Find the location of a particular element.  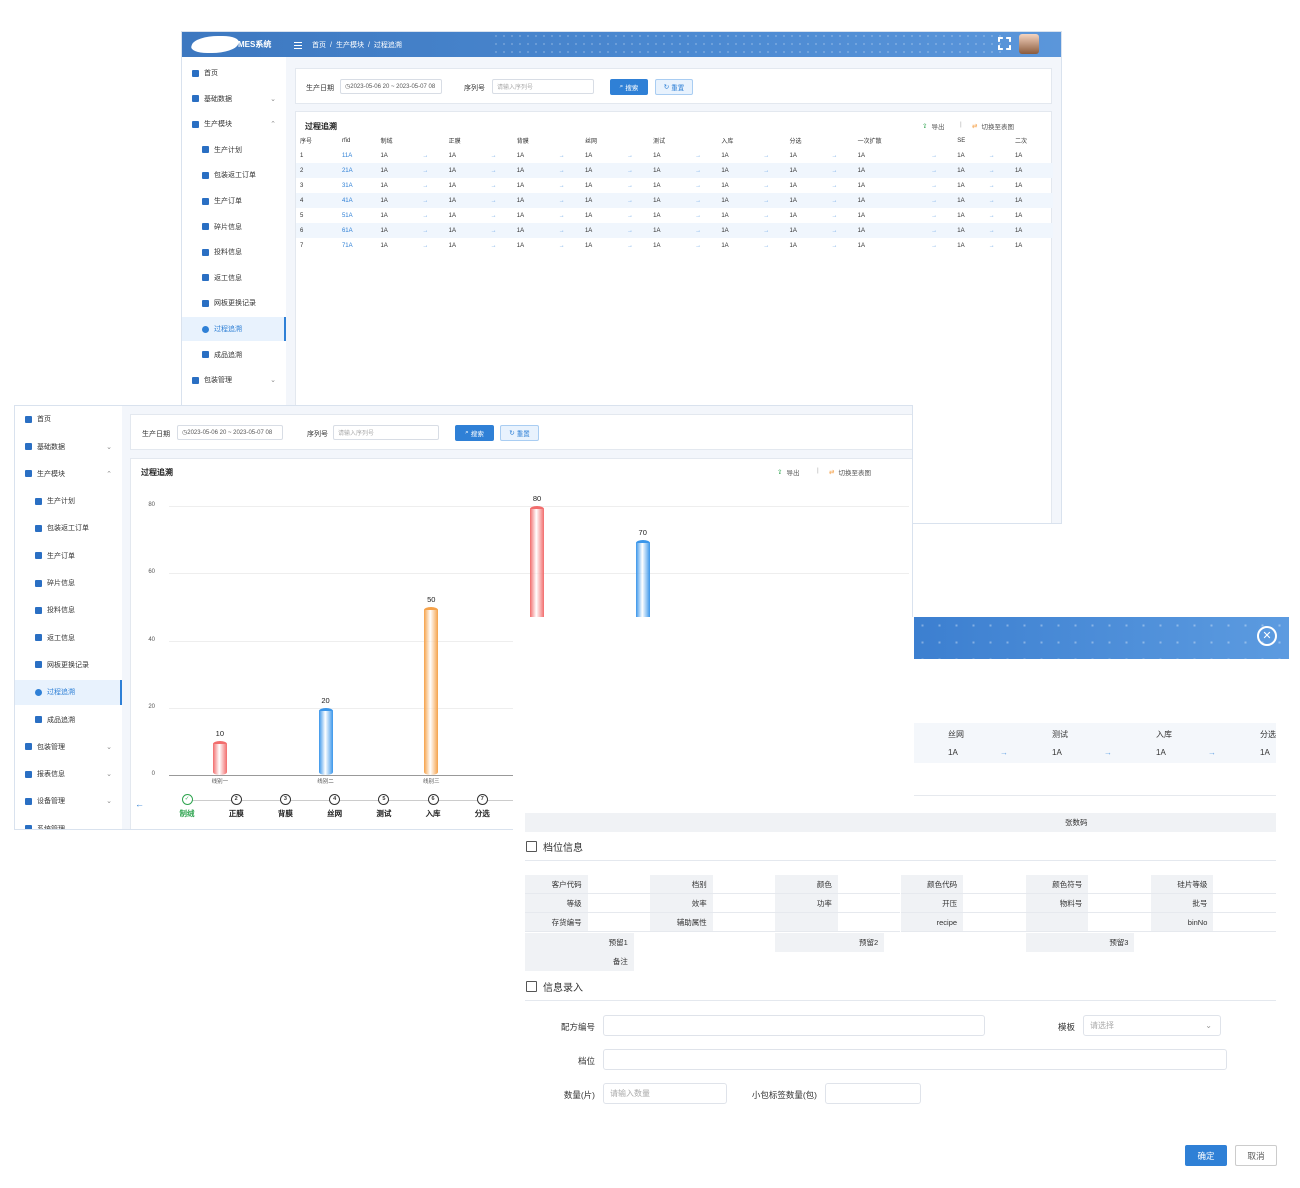

column-header: rfid is located at coordinates (346, 140).